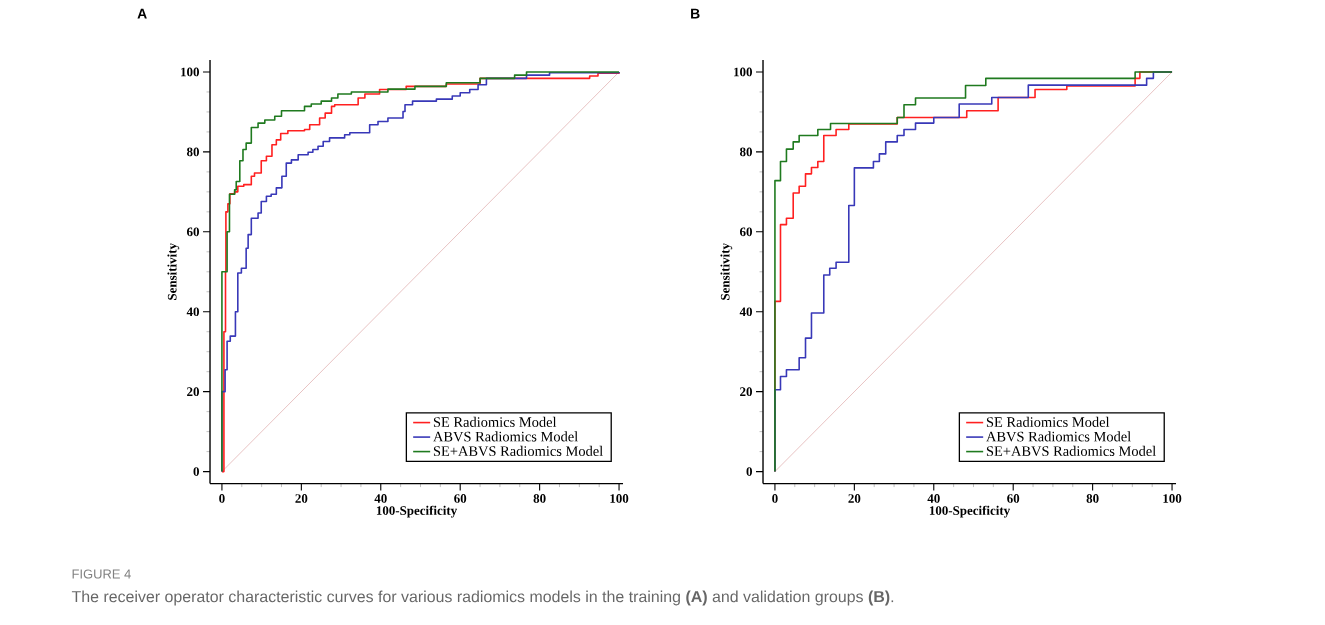  Describe the element at coordinates (142, 13) in the screenshot. I see `chart-title: A` at that location.